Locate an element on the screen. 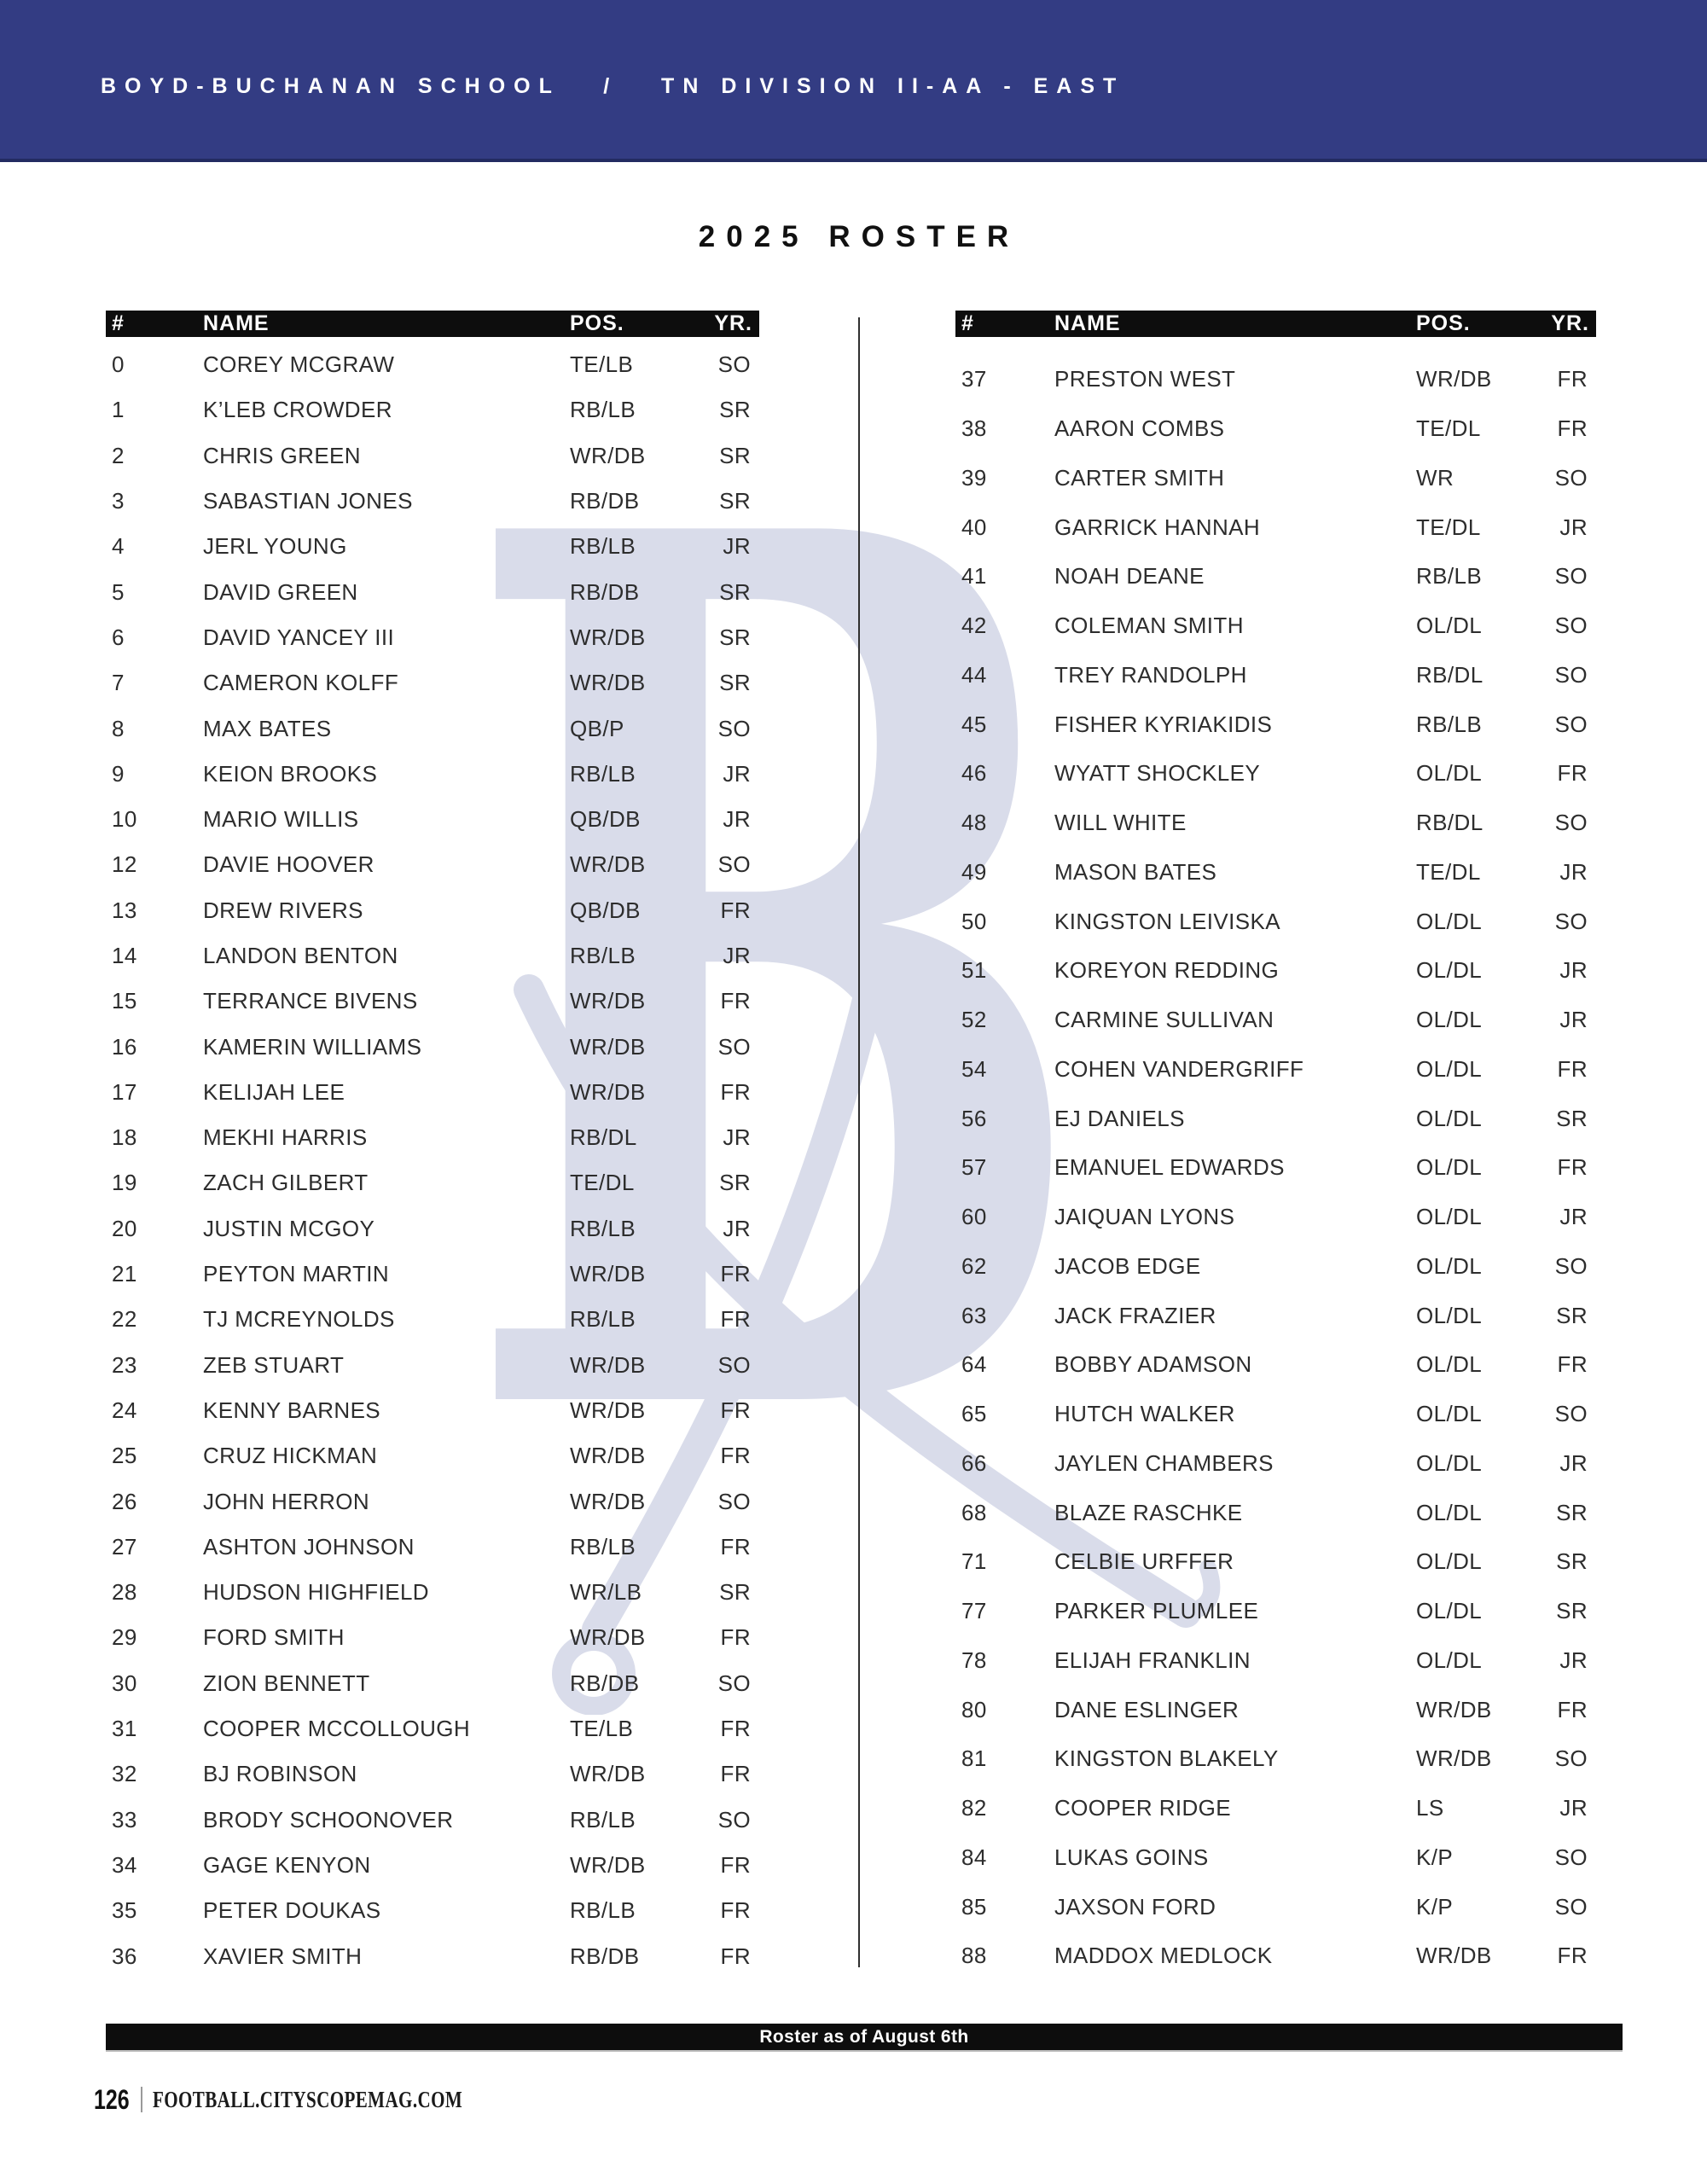 The width and height of the screenshot is (1707, 2184). player-name: JAIQUAN LYONS is located at coordinates (1145, 1217).